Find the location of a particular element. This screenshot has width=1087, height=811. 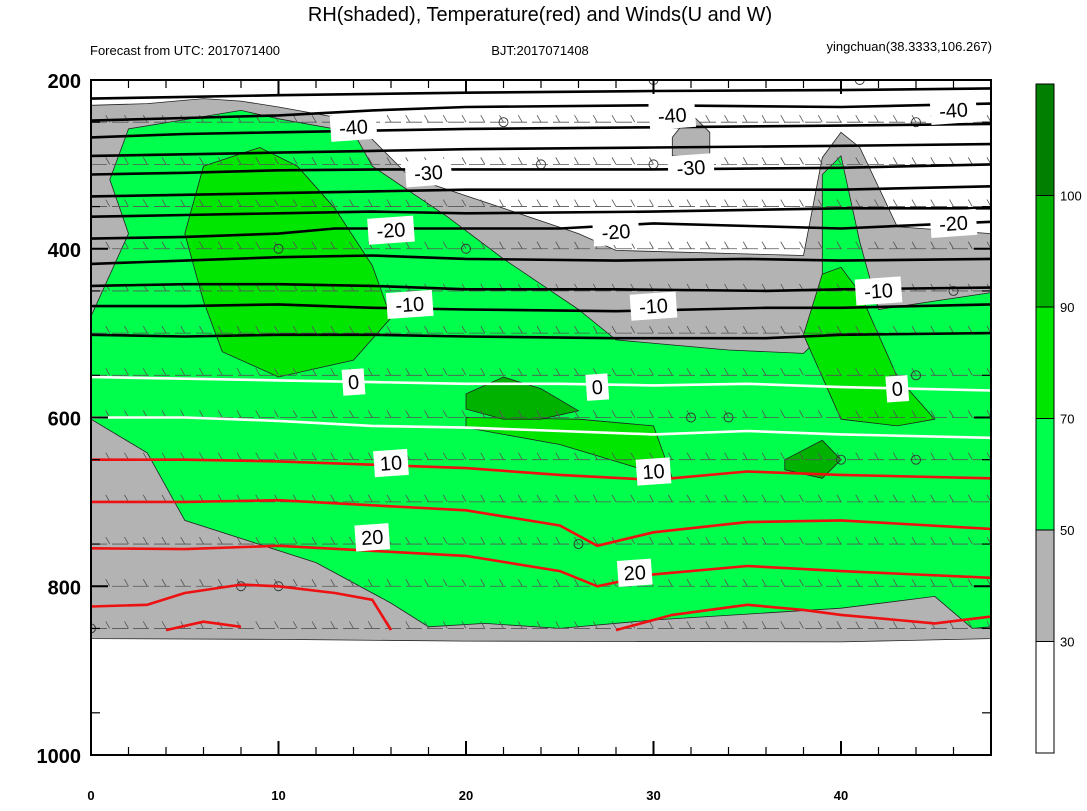

contour-label-0: -40 is located at coordinates (353, 127).